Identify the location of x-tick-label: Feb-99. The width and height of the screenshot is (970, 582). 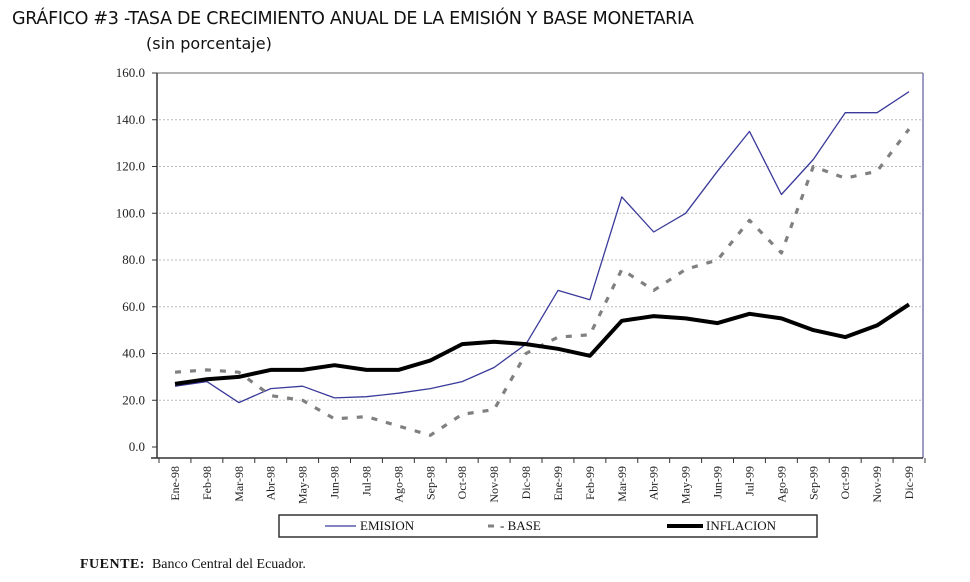
(590, 483).